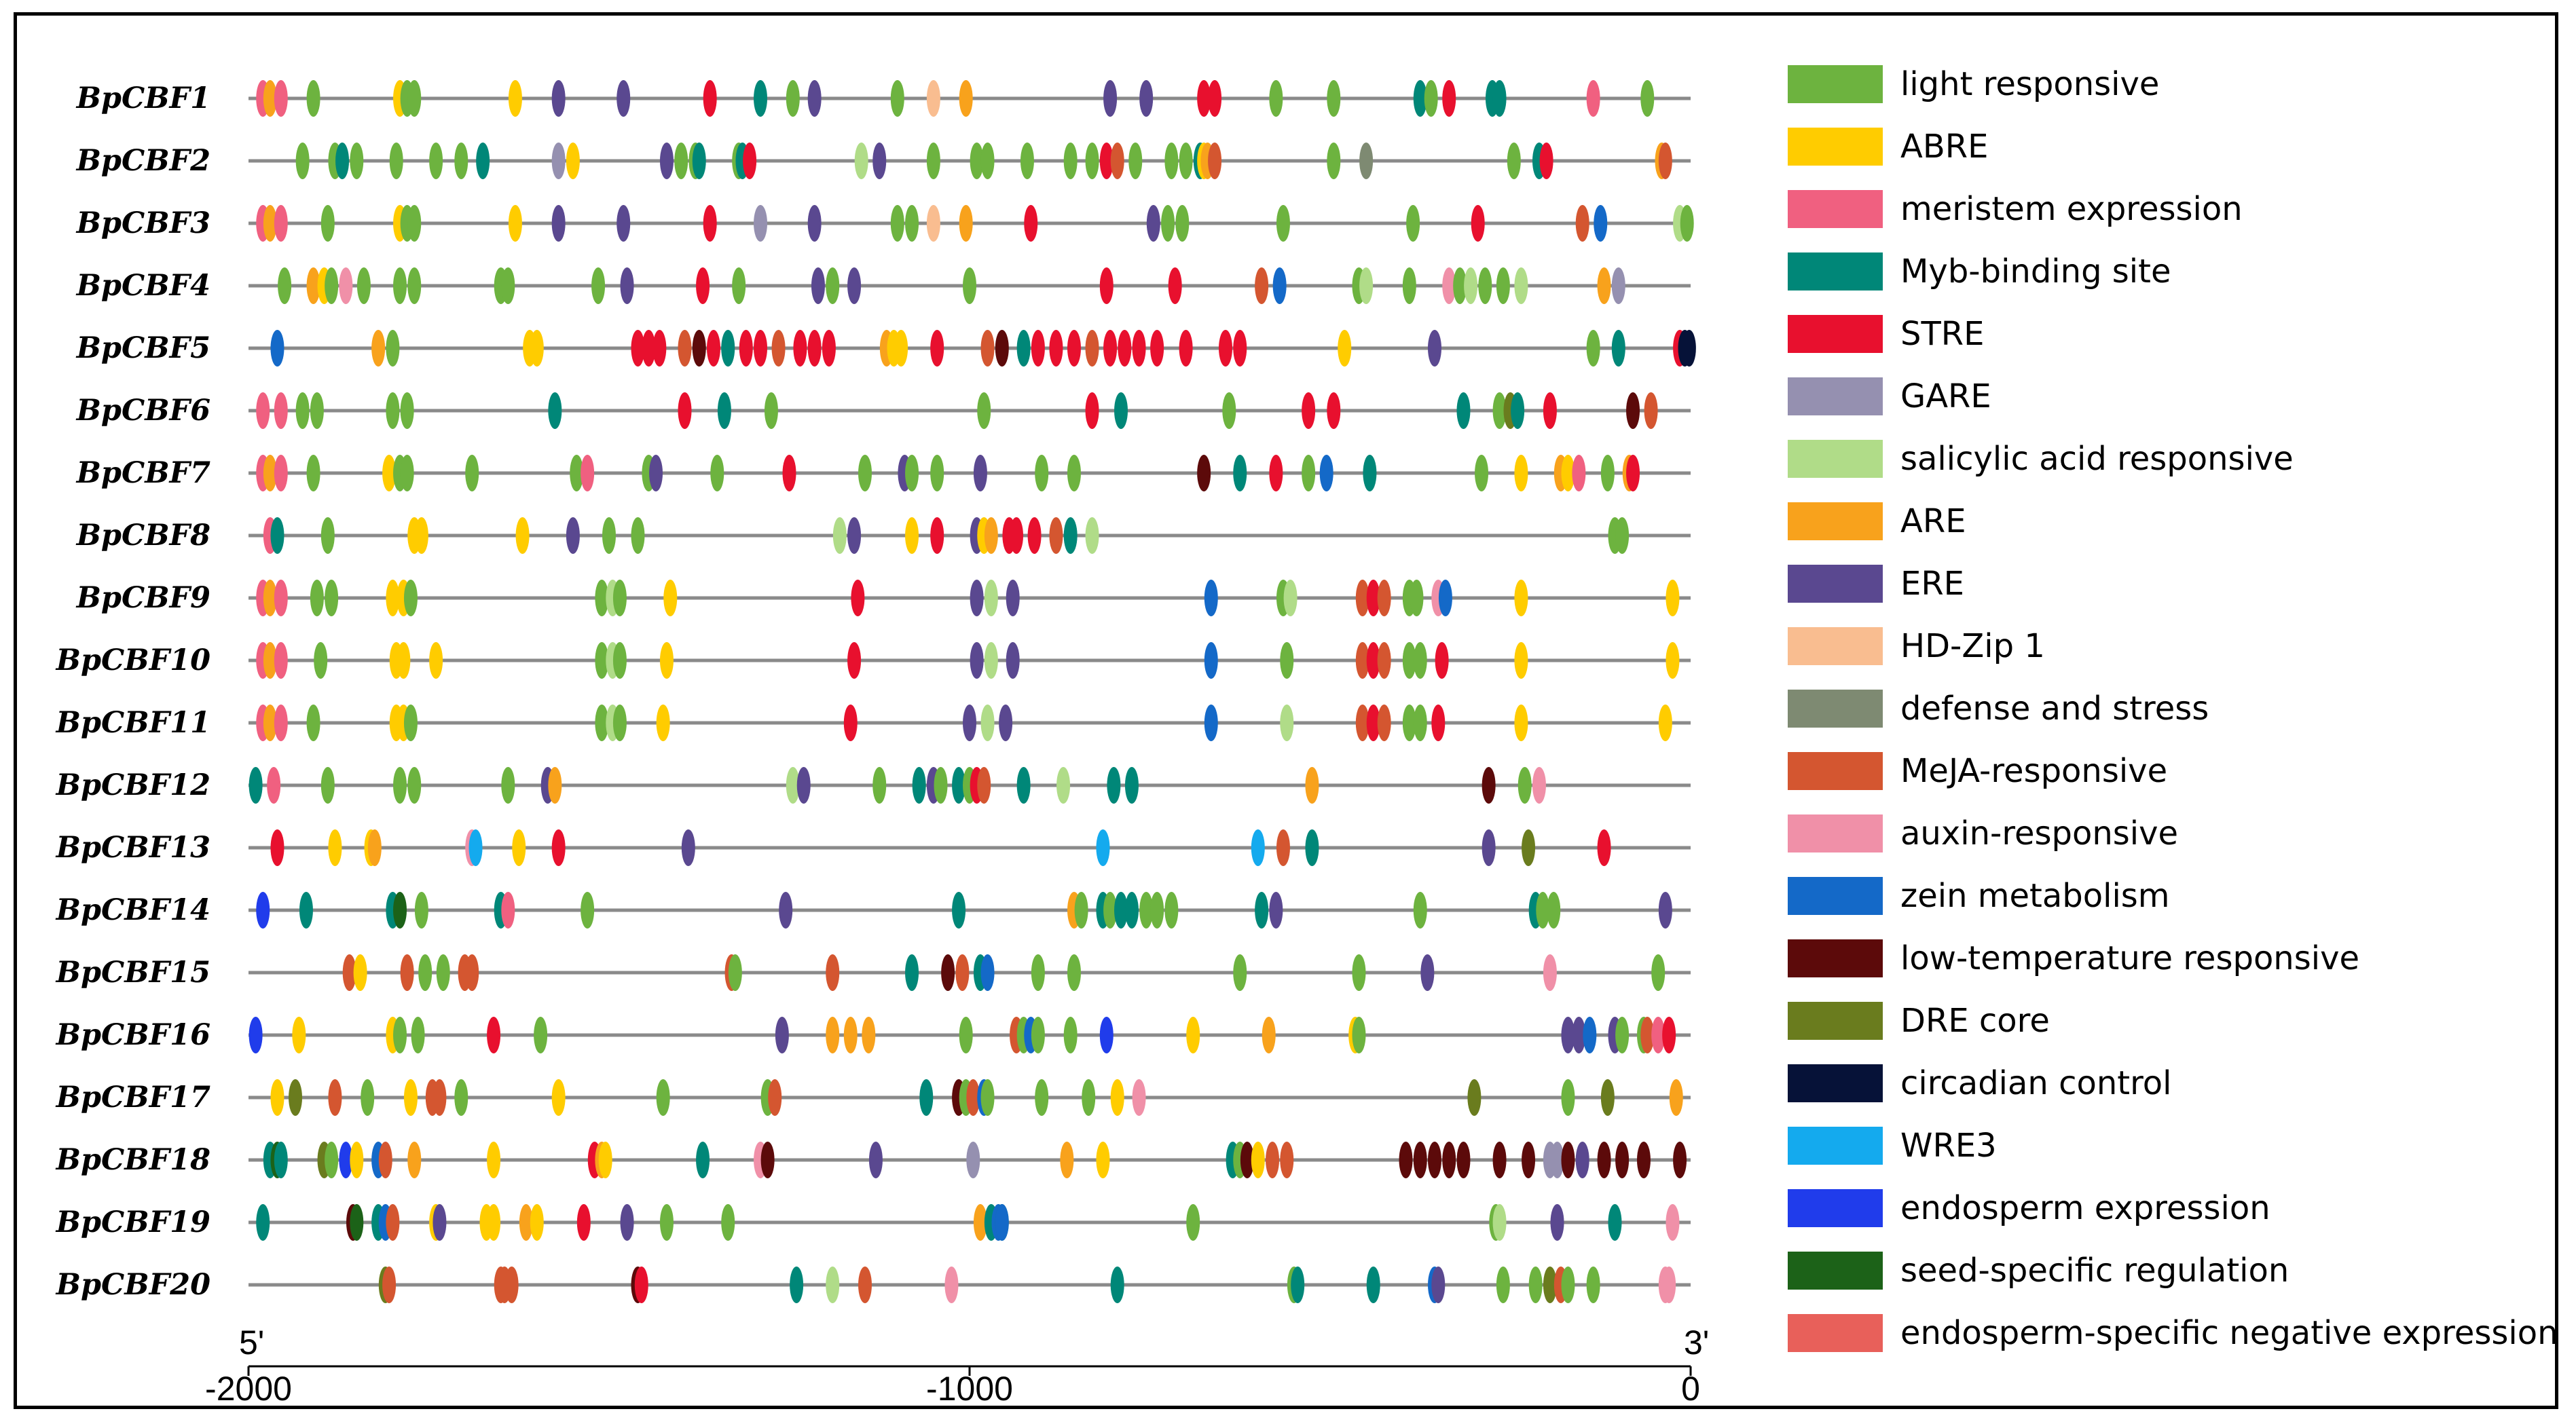  I want to click on legend-item: endosperm-specific negative expression, so click(2175, 1333).